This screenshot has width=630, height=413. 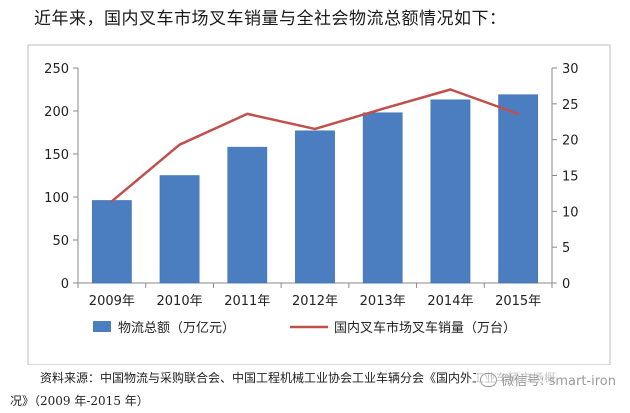 I want to click on x-tick-label: 2011年, so click(x=247, y=301).